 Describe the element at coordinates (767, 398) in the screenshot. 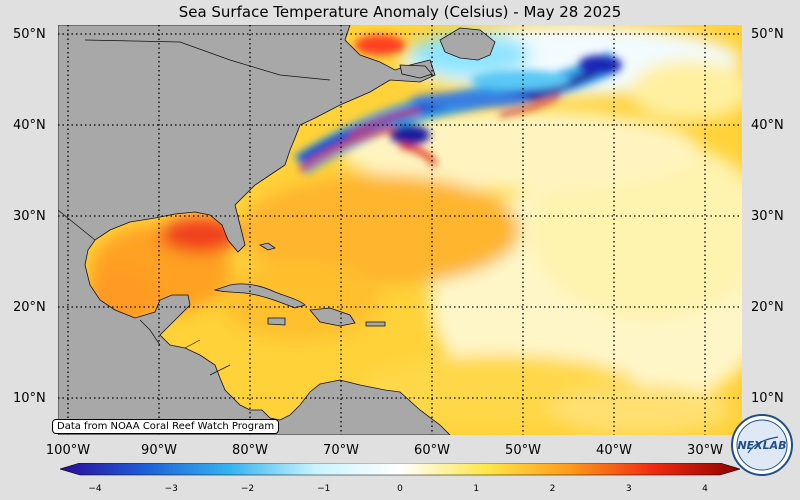

I see `lat-label-right: 10°N` at that location.